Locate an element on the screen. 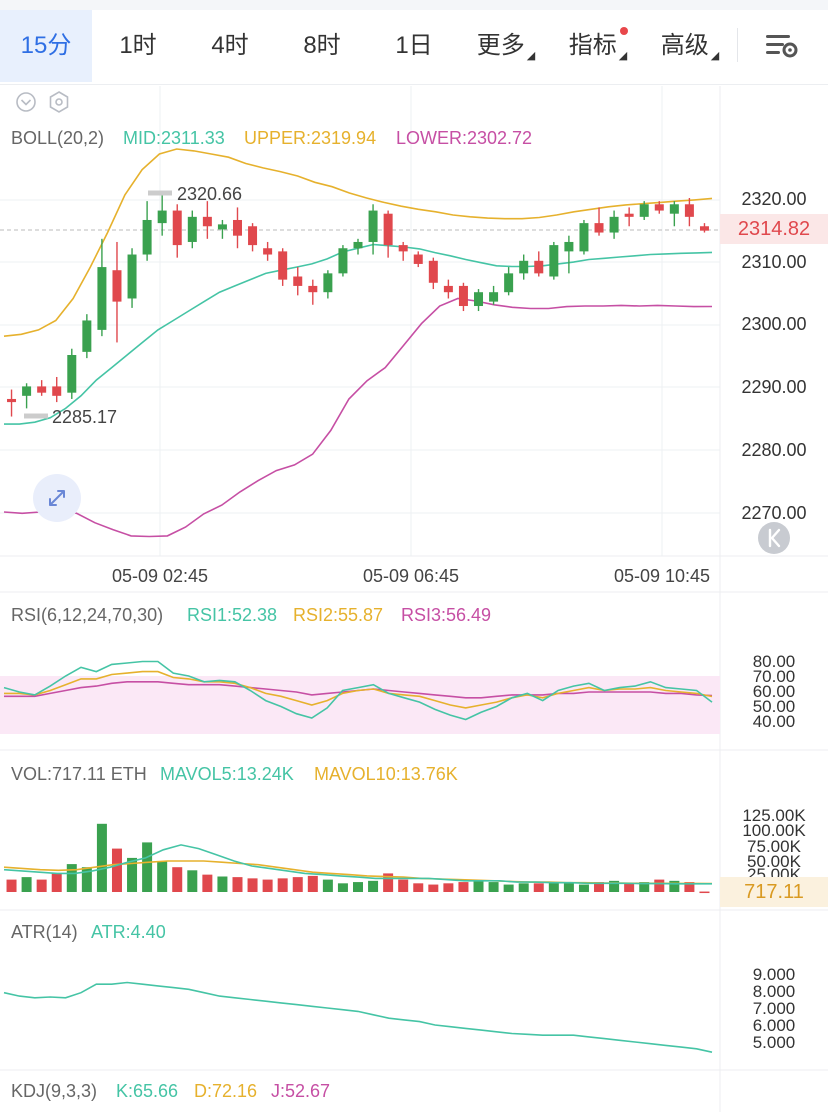 This screenshot has height=1112, width=828. atr-line is located at coordinates (358, 1017).